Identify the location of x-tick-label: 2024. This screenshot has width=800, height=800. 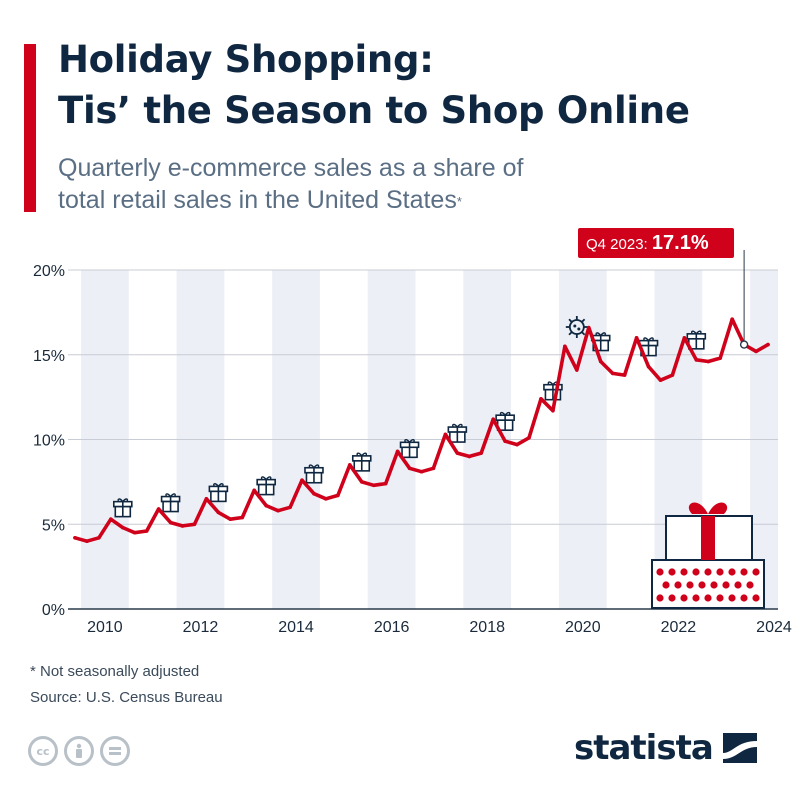
(774, 627).